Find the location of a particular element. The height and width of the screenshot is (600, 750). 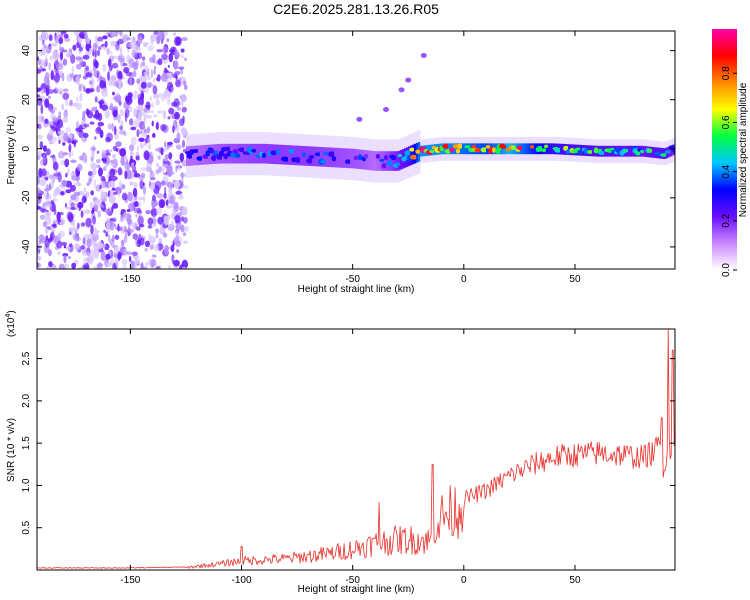

y-tick-label: 2.0 is located at coordinates (26, 400).